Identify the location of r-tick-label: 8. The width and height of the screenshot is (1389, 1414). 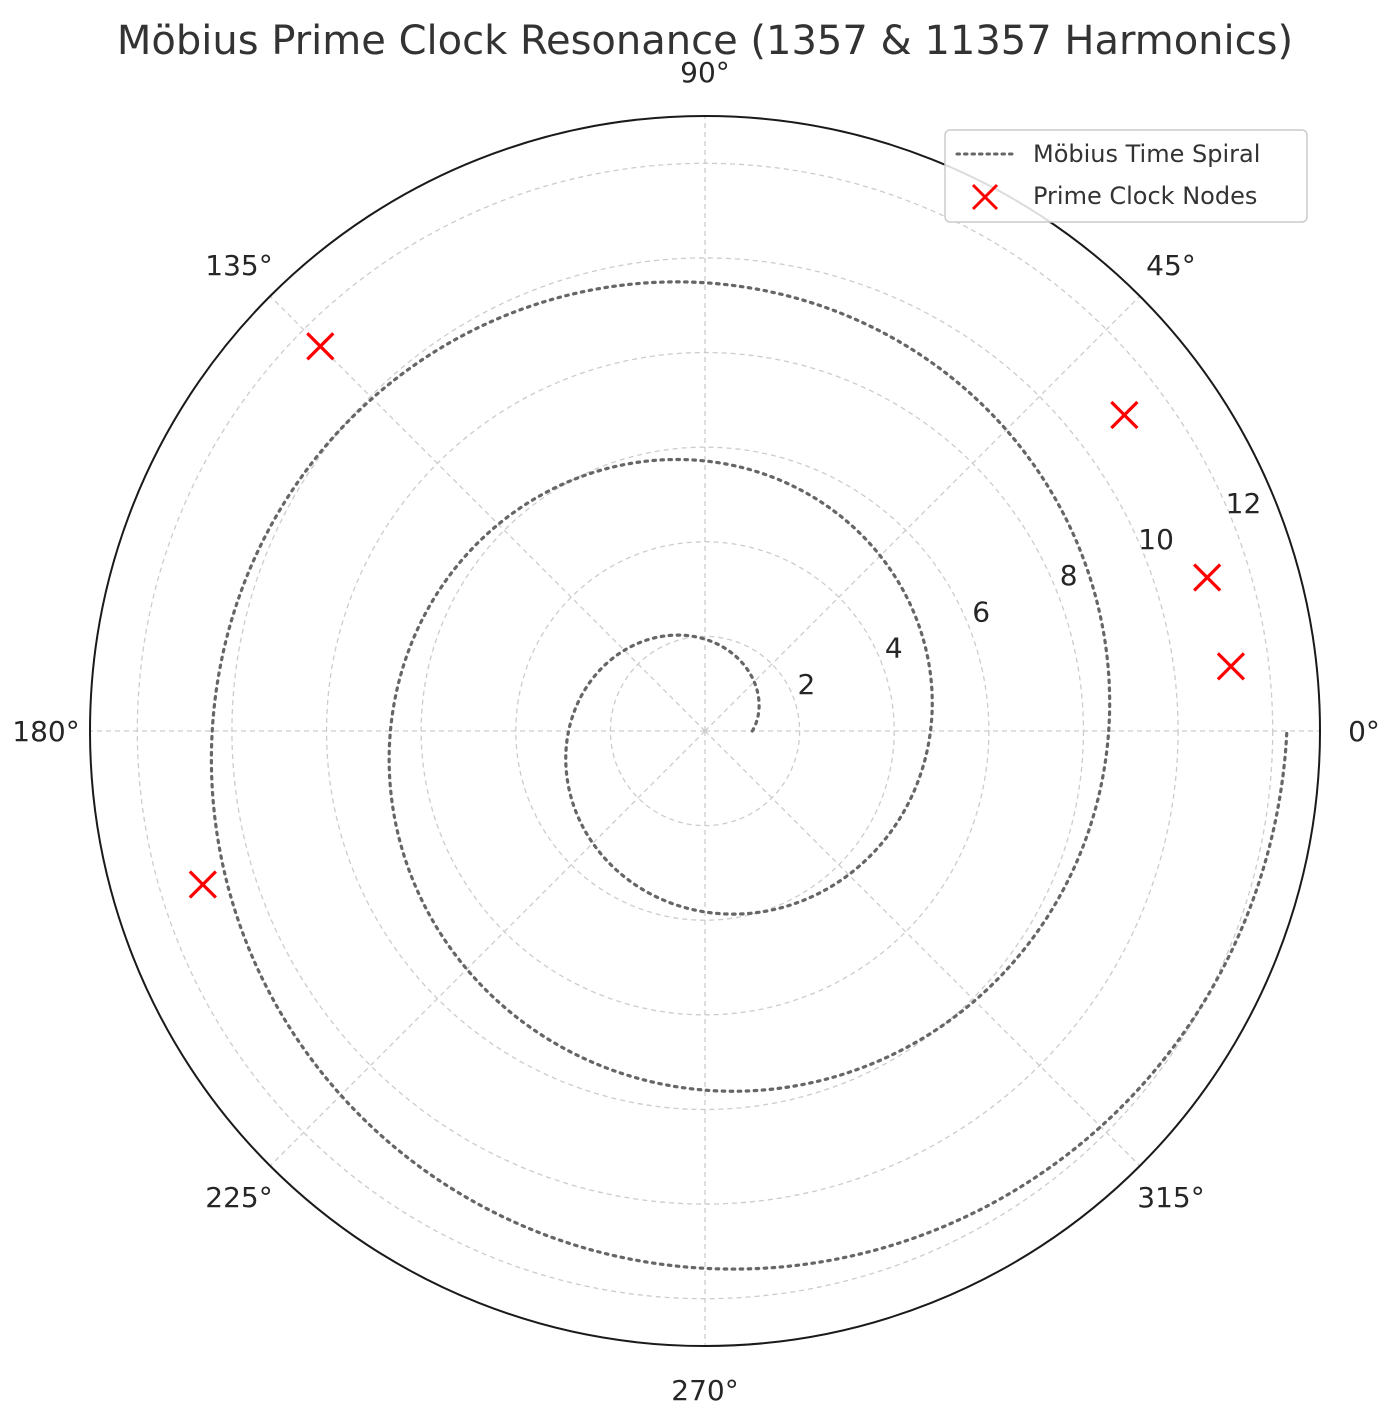
(1069, 575).